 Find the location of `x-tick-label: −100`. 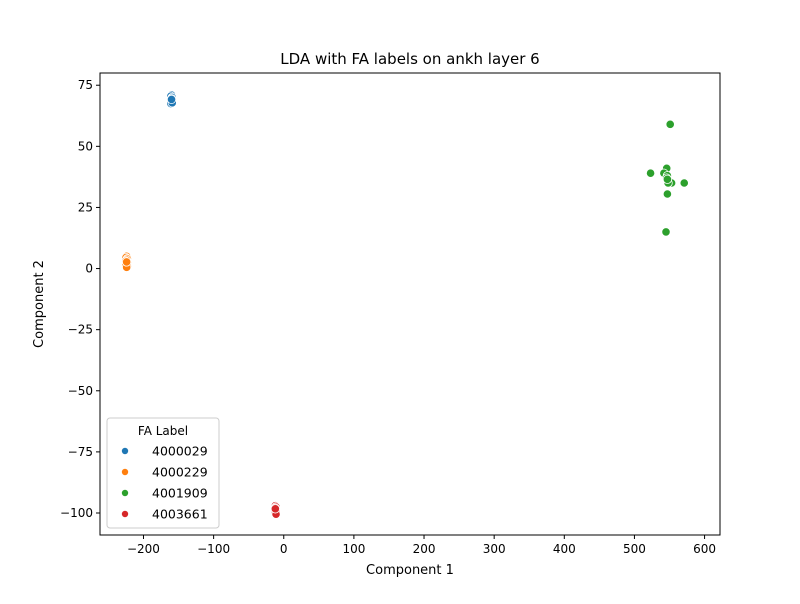

x-tick-label: −100 is located at coordinates (213, 549).